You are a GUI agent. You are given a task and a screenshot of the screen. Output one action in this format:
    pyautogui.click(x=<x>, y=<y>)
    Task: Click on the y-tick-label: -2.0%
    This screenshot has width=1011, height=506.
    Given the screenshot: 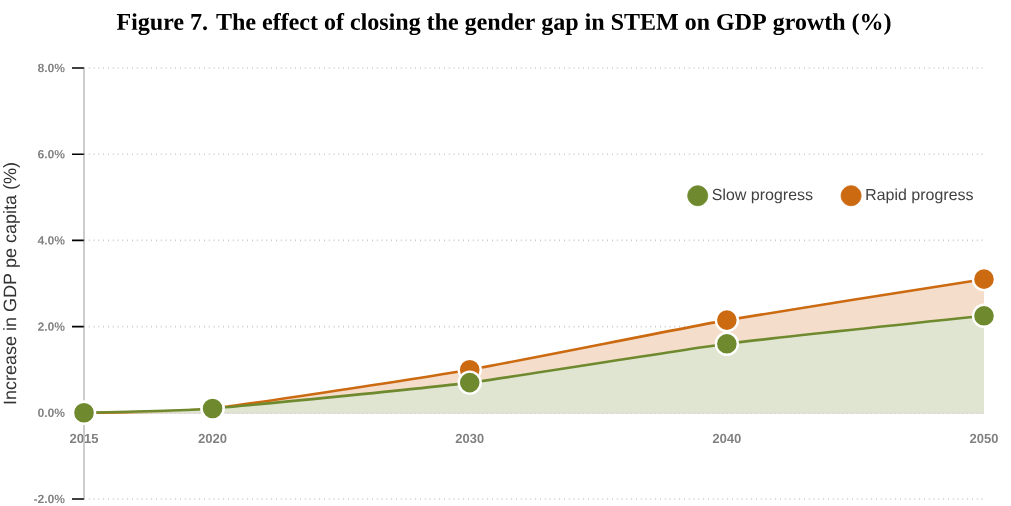 What is the action you would take?
    pyautogui.click(x=49, y=499)
    